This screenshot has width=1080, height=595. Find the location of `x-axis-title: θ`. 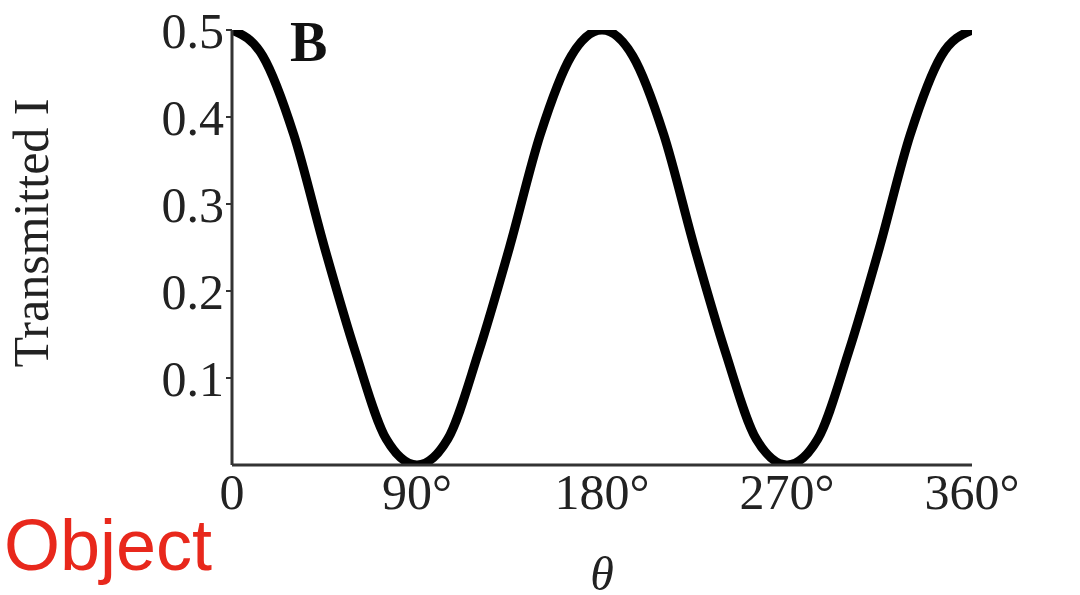

x-axis-title: θ is located at coordinates (602, 571).